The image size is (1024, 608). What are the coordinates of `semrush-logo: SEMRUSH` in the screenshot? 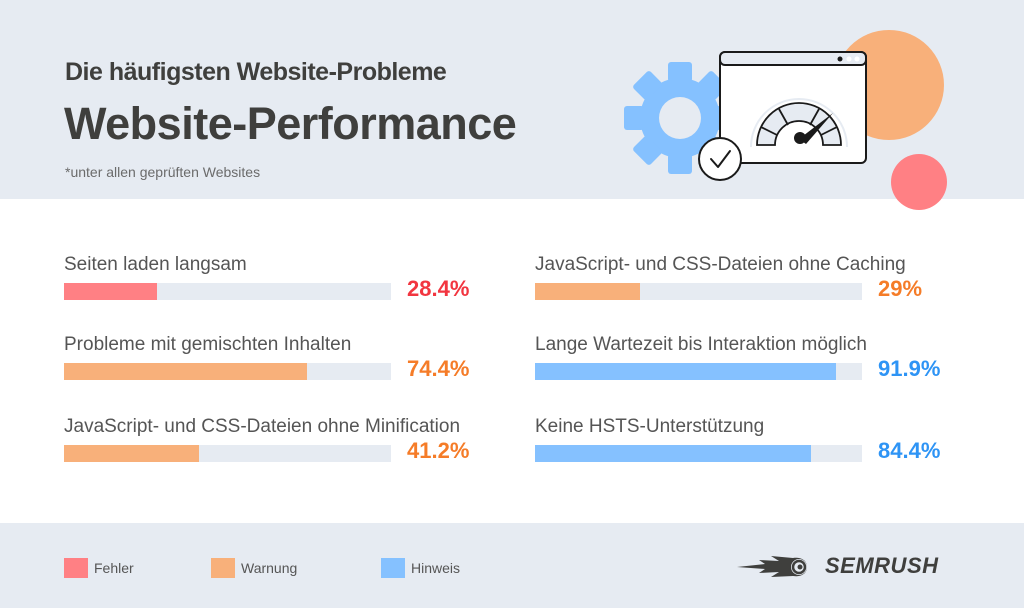 It's located at (842, 566).